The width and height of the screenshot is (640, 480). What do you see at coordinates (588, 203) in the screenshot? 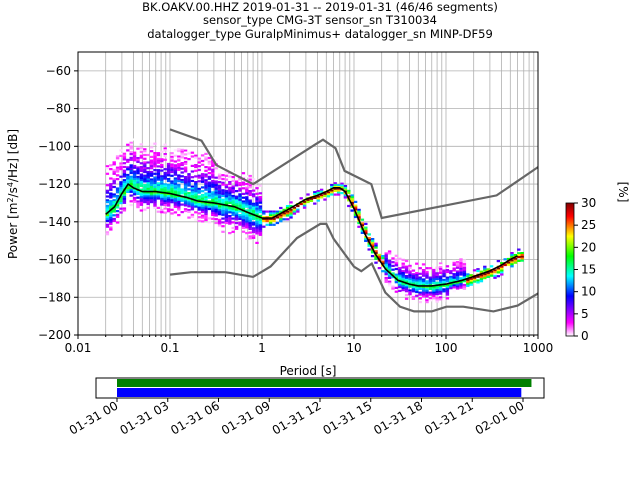
I see `colorbar-tick-label: 30` at bounding box center [588, 203].